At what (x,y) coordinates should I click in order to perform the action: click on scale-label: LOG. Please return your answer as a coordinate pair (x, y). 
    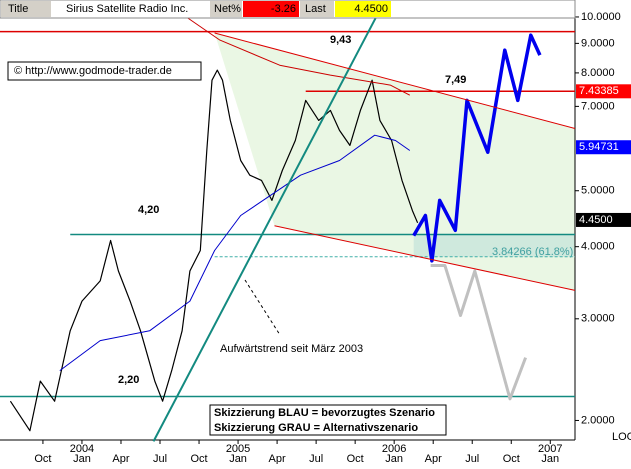
    Looking at the image, I should click on (621, 437).